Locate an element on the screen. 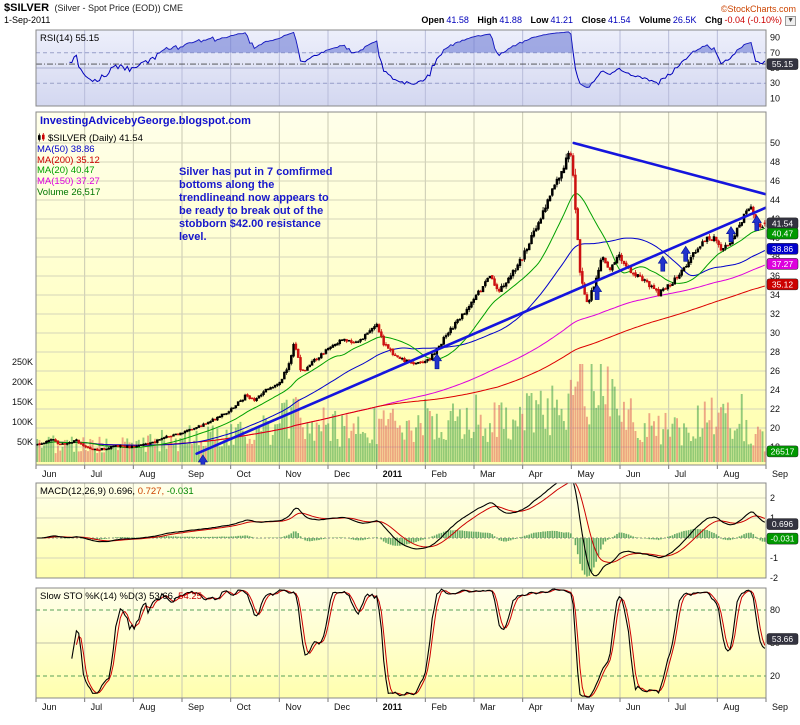  sto-name: Slow STO %K(14) %D(3) is located at coordinates (93, 596).